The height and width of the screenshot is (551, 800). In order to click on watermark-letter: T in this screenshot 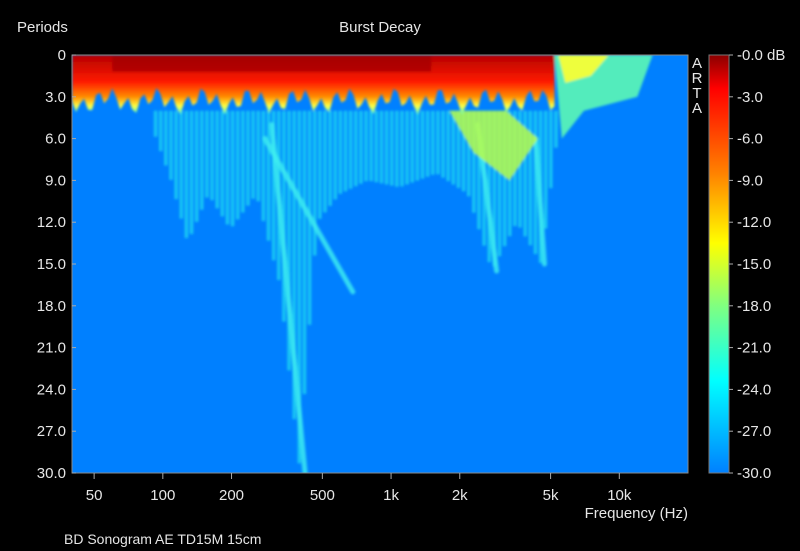, I will do `click(696, 93)`.